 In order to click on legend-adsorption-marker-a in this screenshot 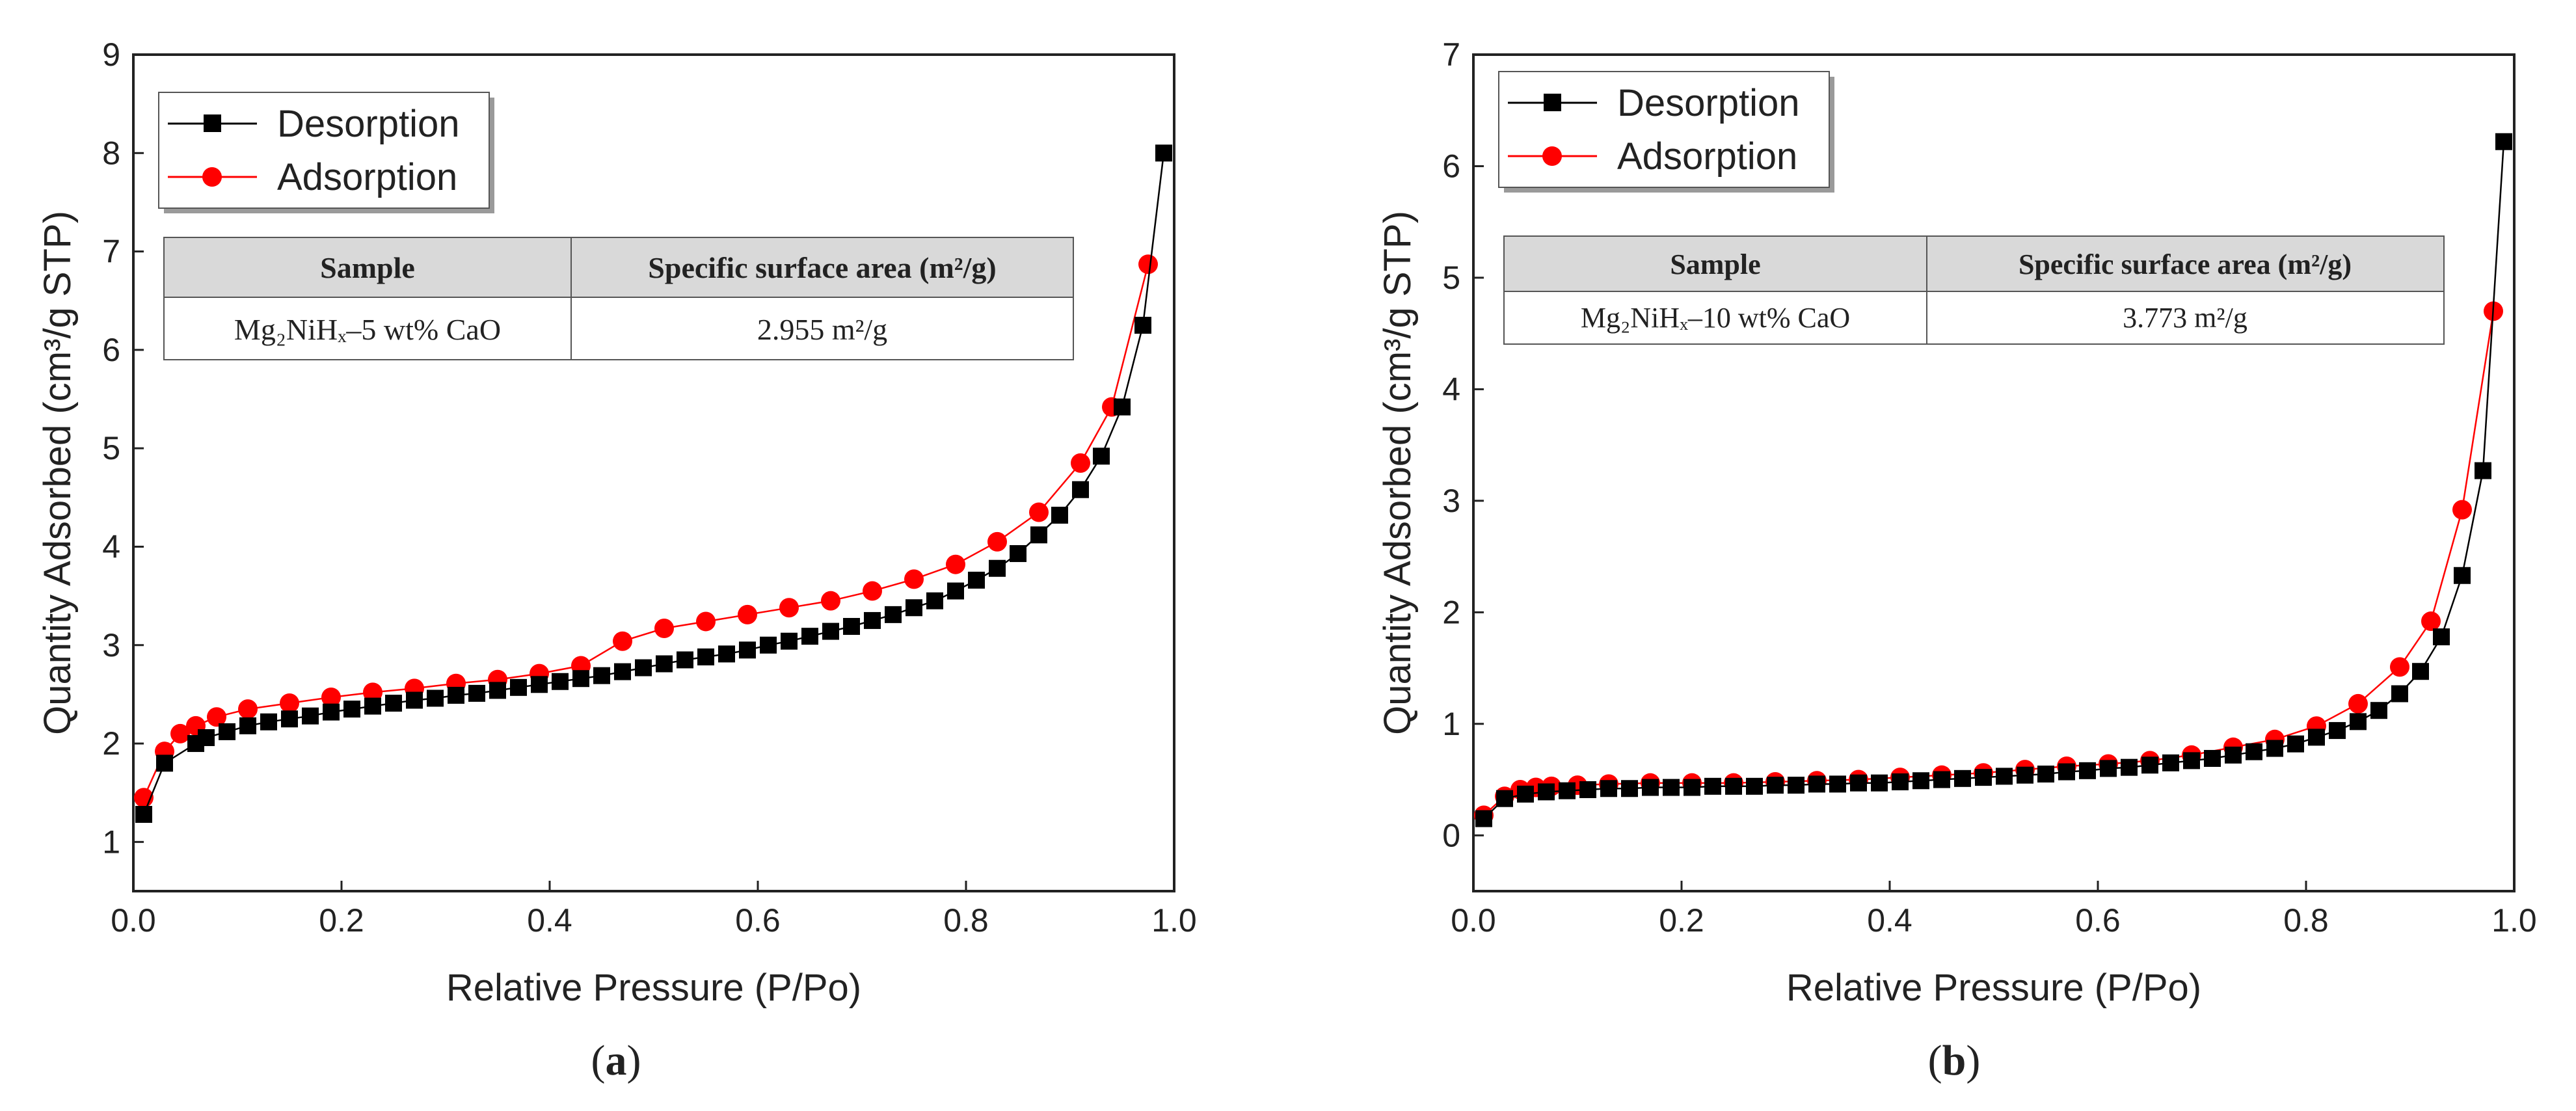, I will do `click(212, 177)`.